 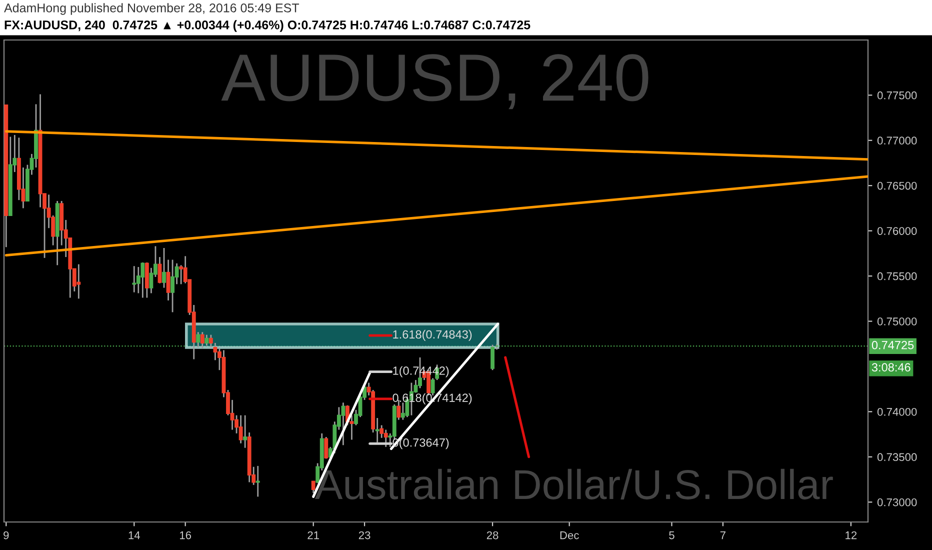 I want to click on y-tick-label: 0.76500, so click(x=897, y=186).